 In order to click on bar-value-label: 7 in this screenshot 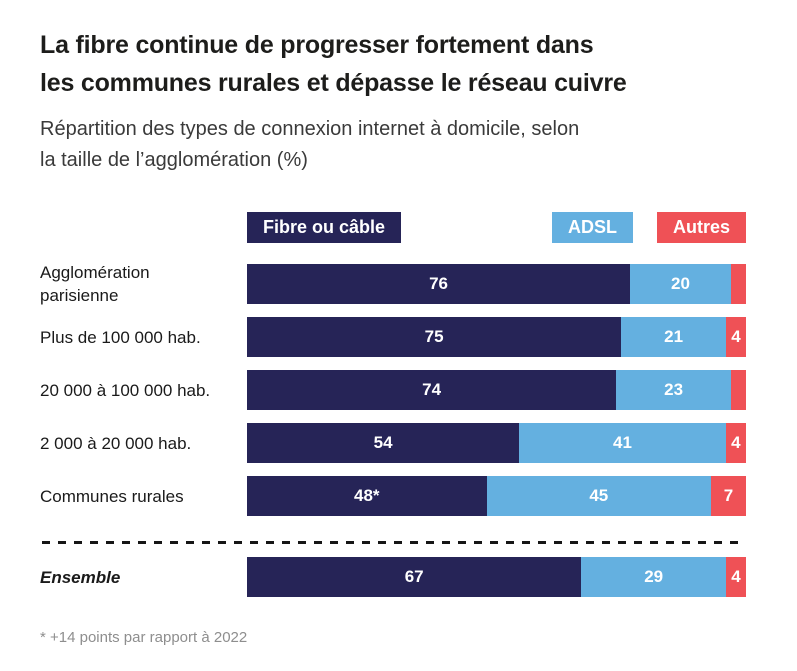, I will do `click(728, 495)`.